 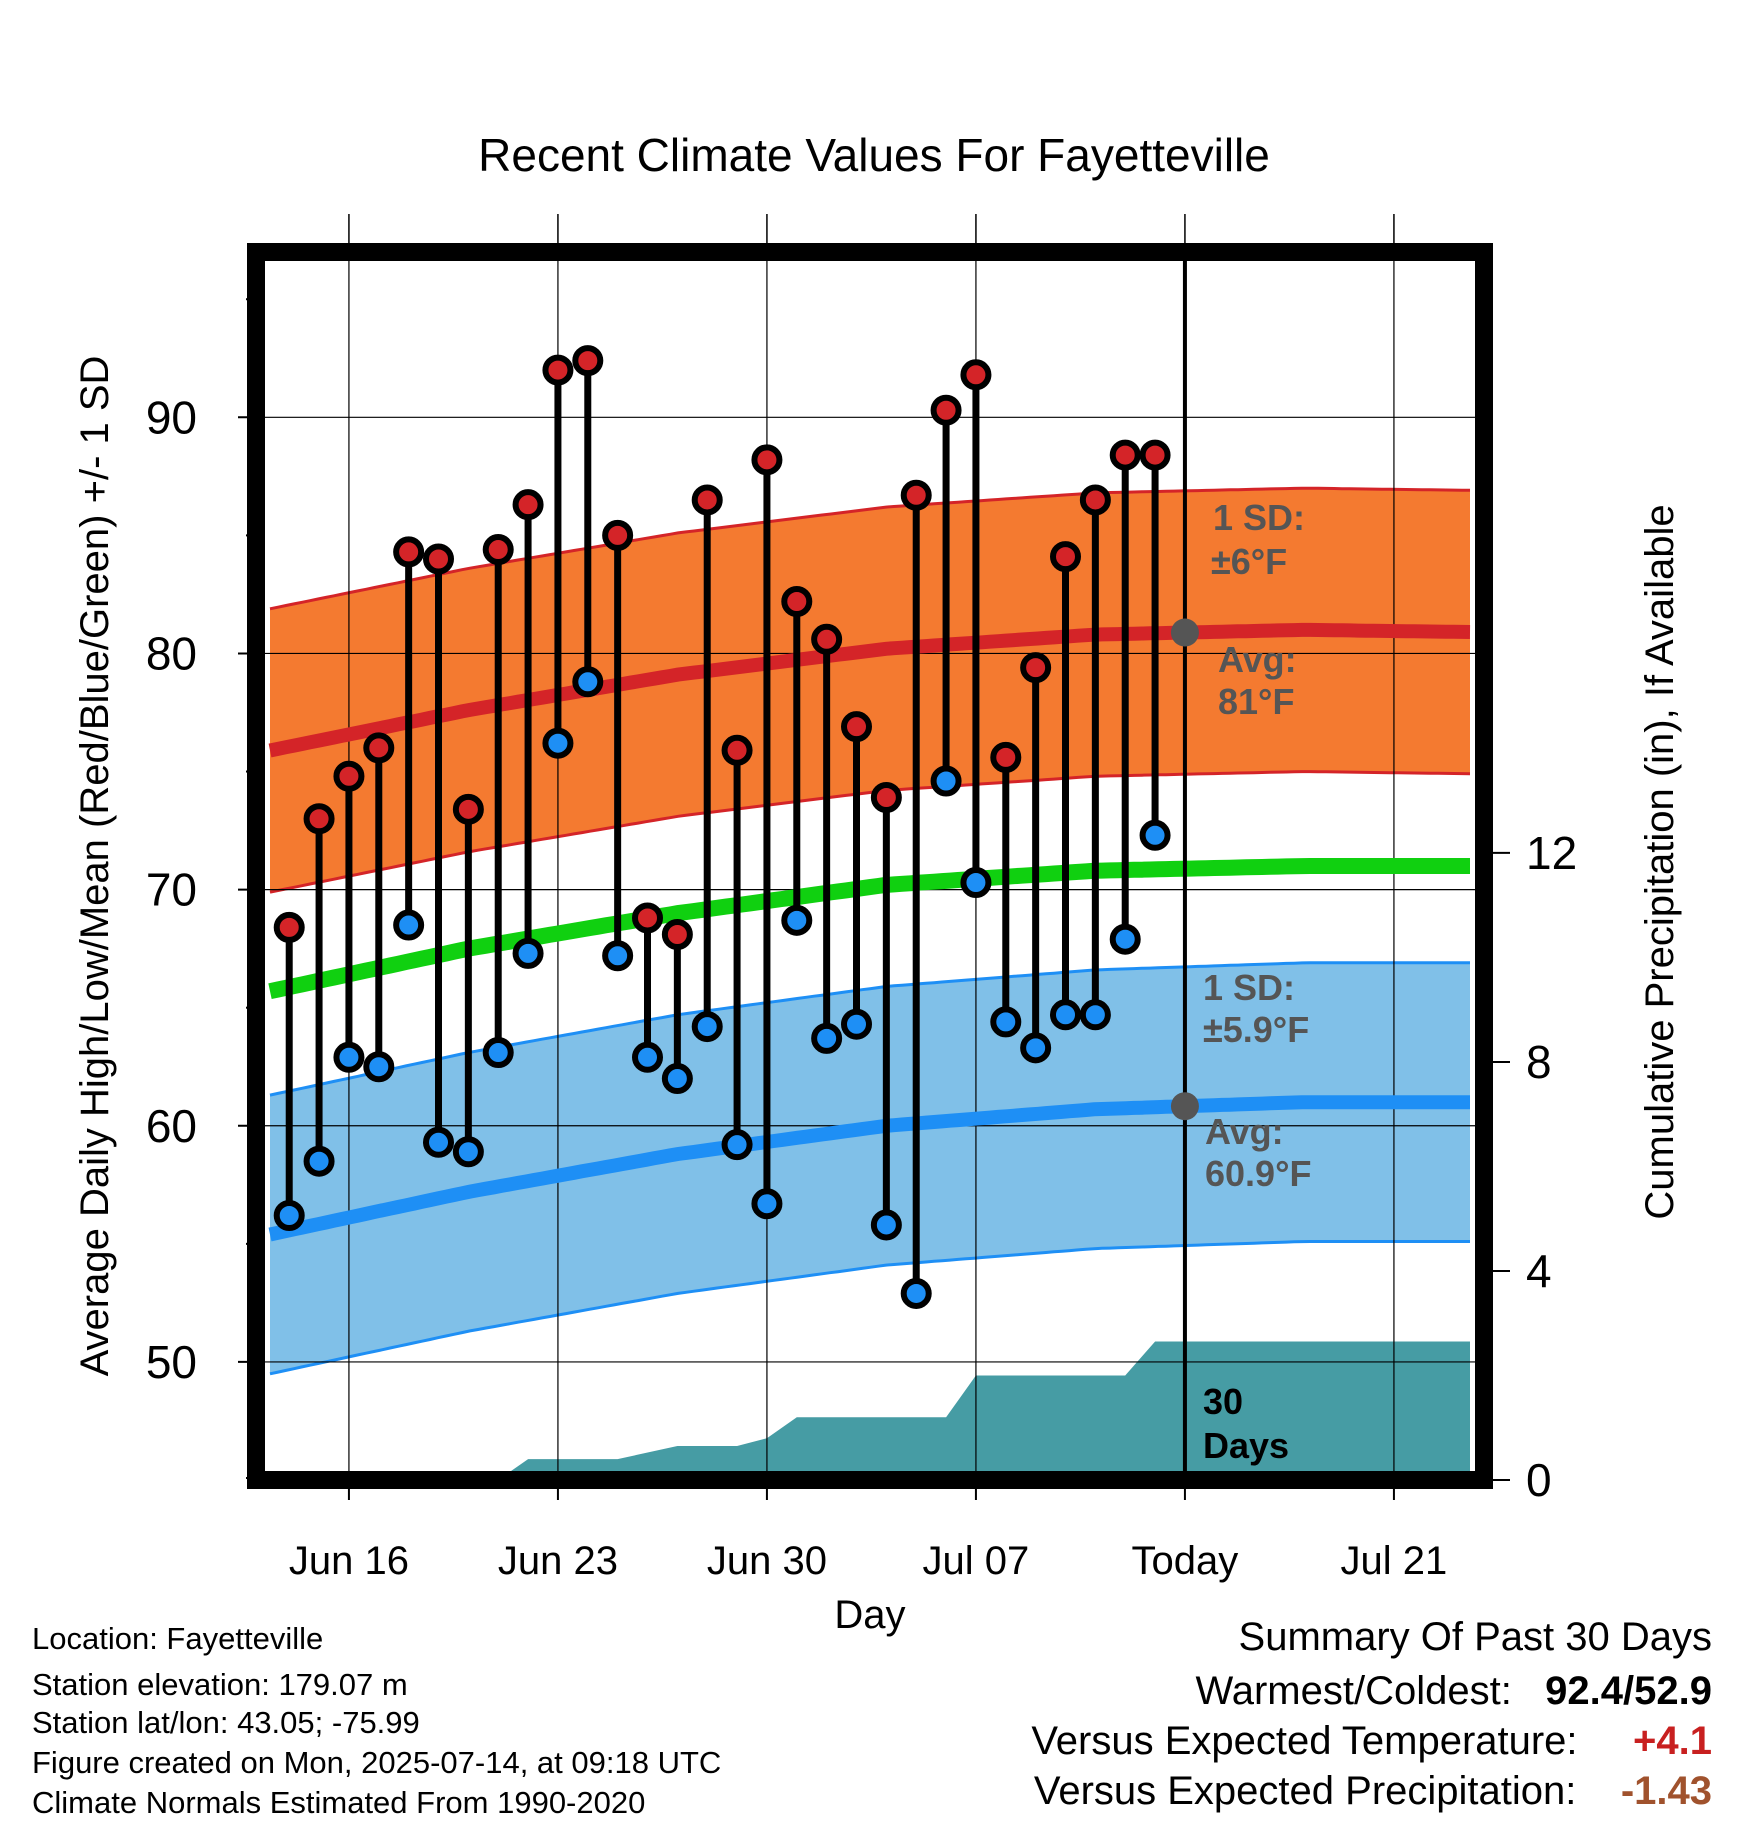 I want to click on precip-days-label-1: 30, so click(x=1223, y=1401).